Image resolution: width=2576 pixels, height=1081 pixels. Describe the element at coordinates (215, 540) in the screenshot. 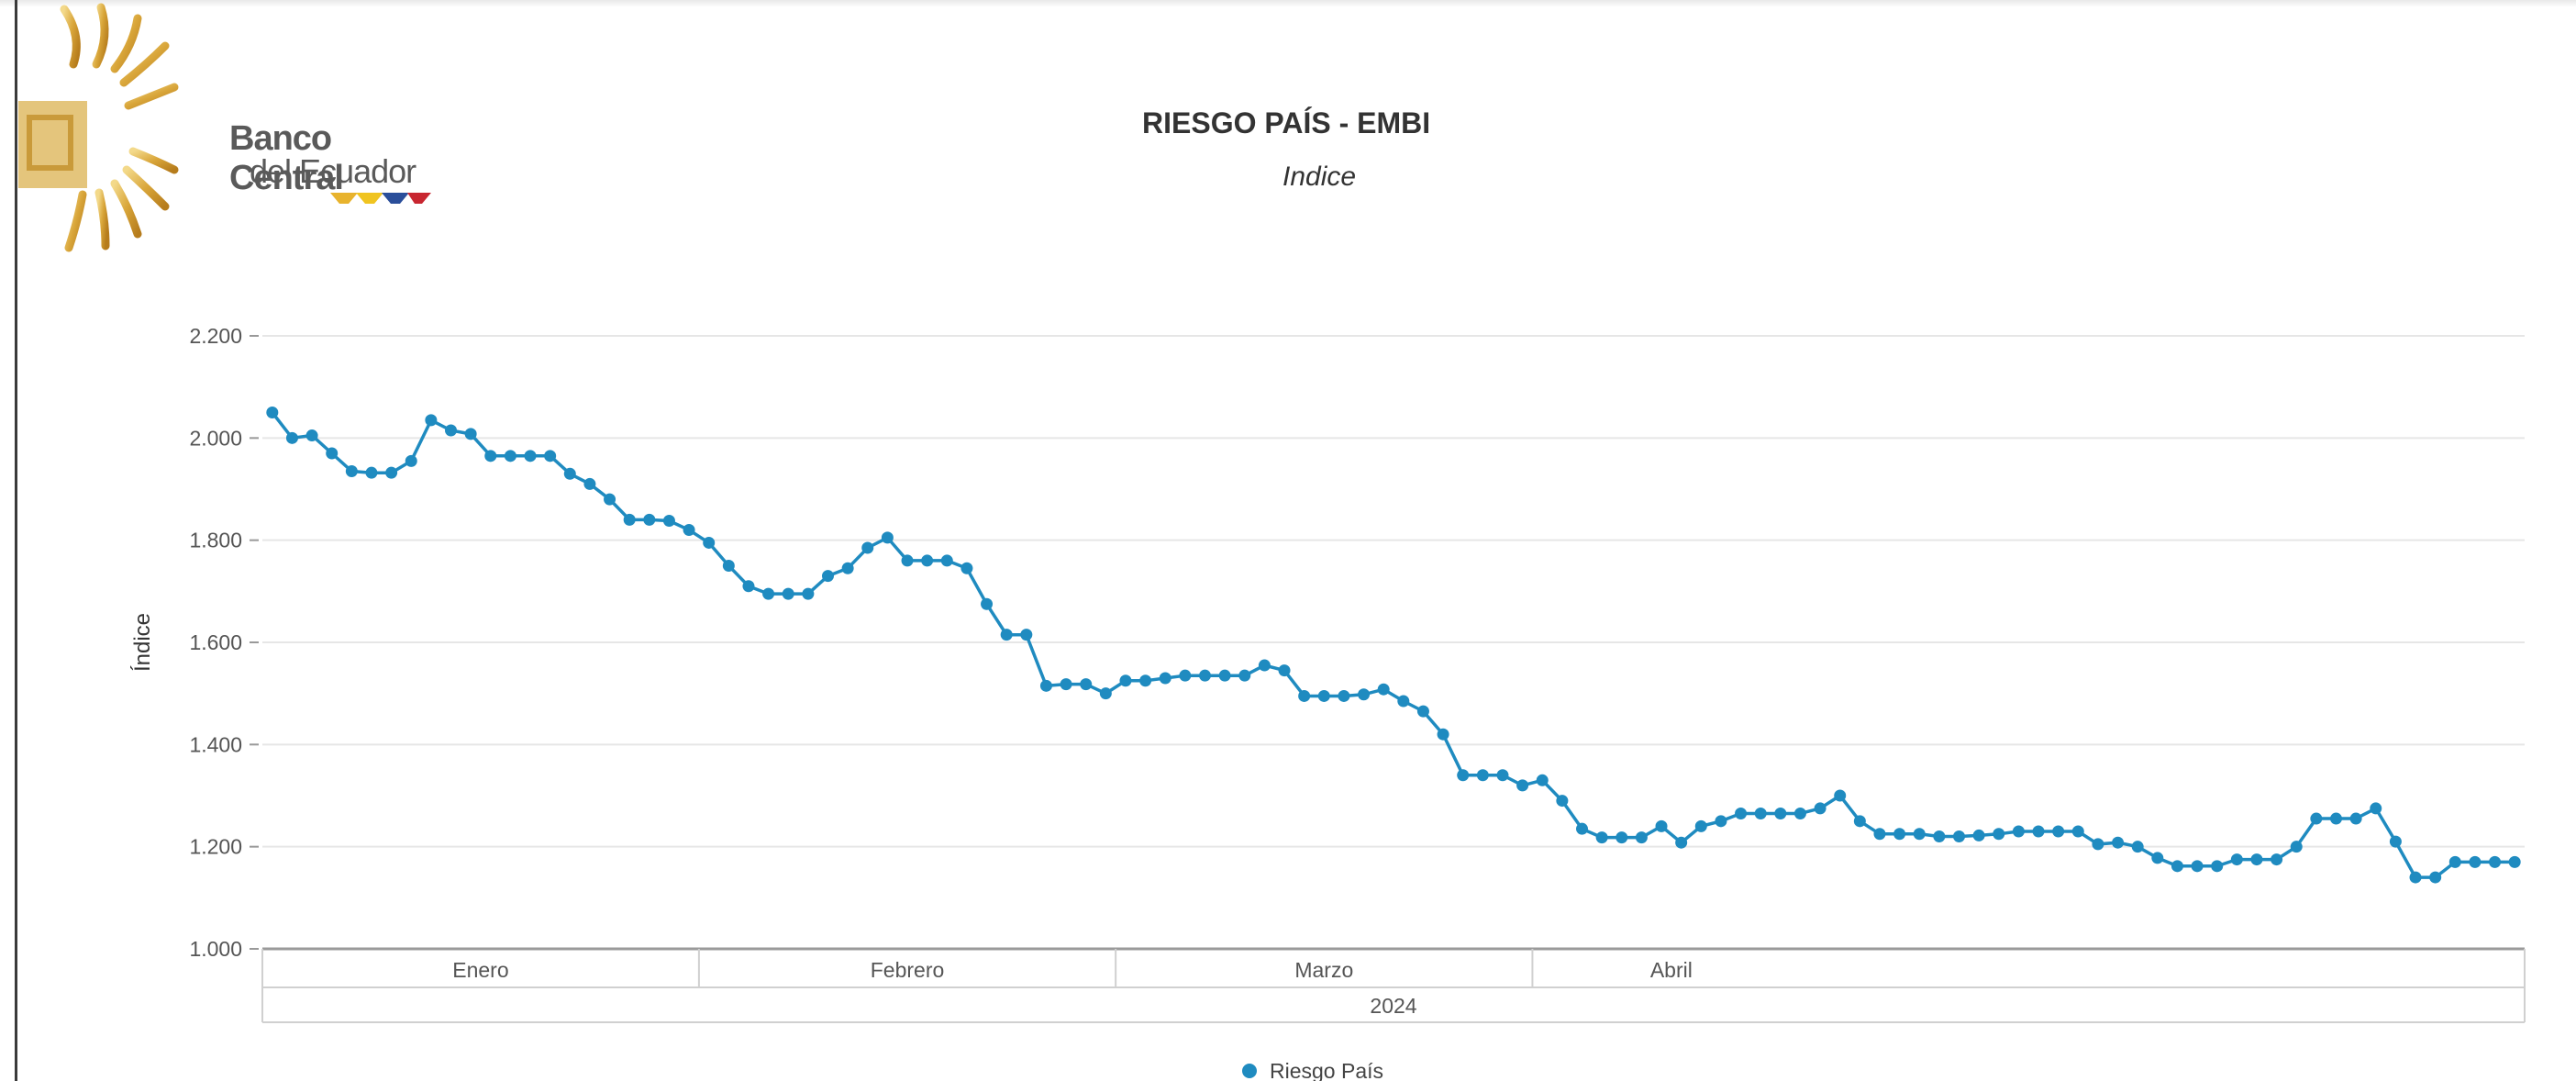

I see `y-tick-label: 1.800` at that location.